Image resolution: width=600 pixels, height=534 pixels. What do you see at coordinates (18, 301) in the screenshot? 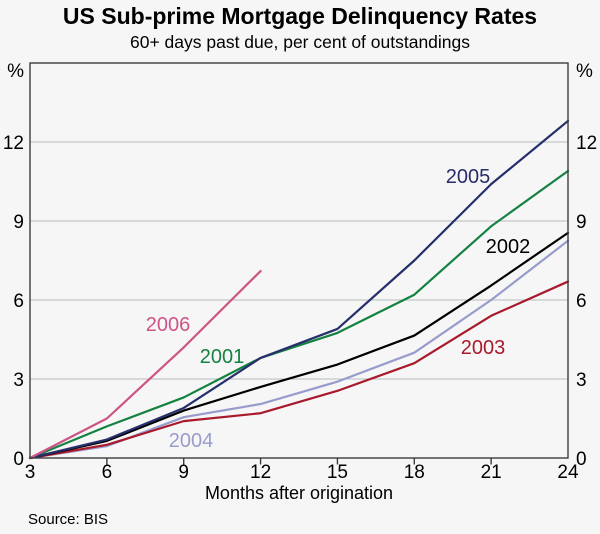
I see `y-tick-label-left-6: 6` at bounding box center [18, 301].